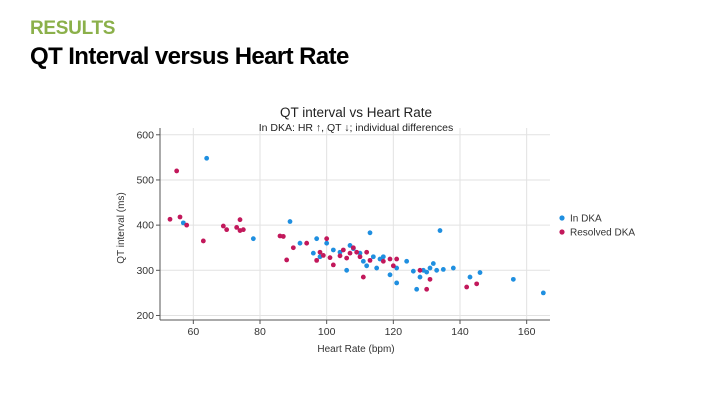 The height and width of the screenshot is (405, 720). What do you see at coordinates (145, 271) in the screenshot?
I see `y-tick-label: 300` at bounding box center [145, 271].